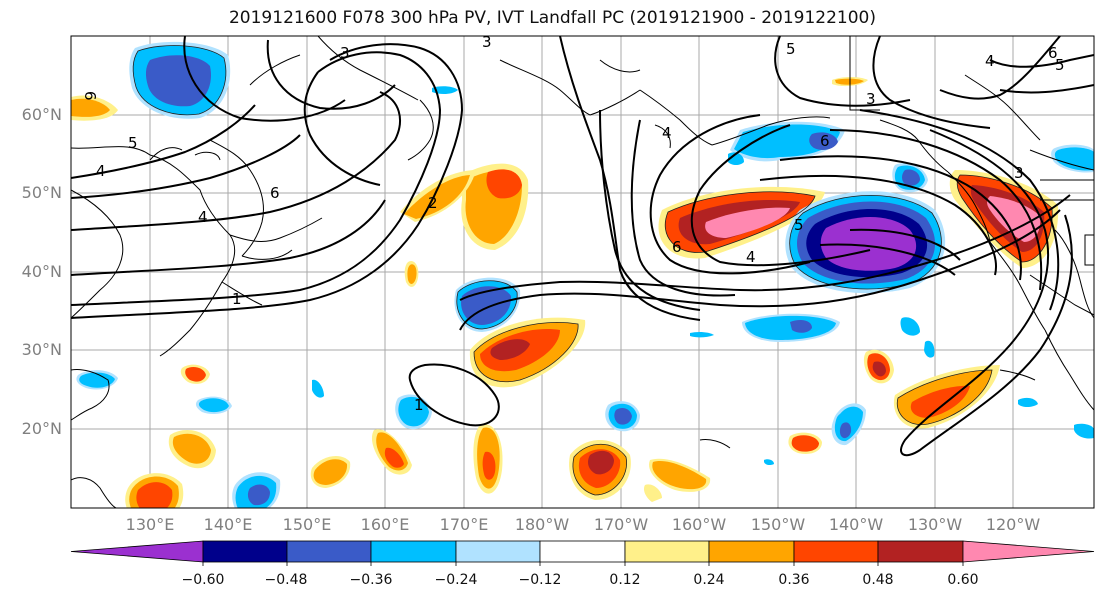  Describe the element at coordinates (464, 524) in the screenshot. I see `lon-label-170e: 170°E` at that location.